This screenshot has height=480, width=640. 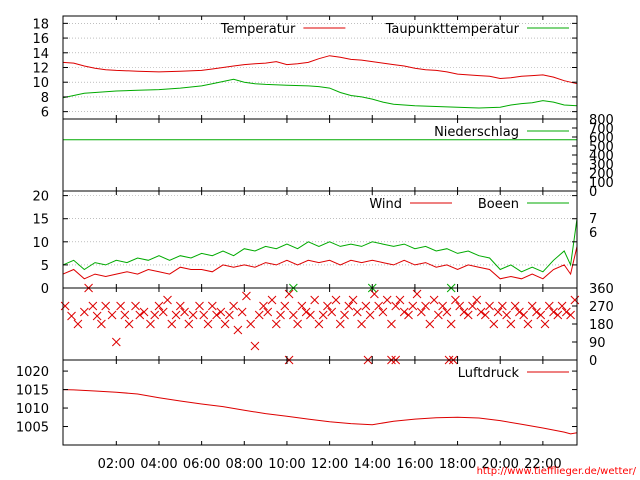 I want to click on right-label: 7, so click(x=593, y=219).